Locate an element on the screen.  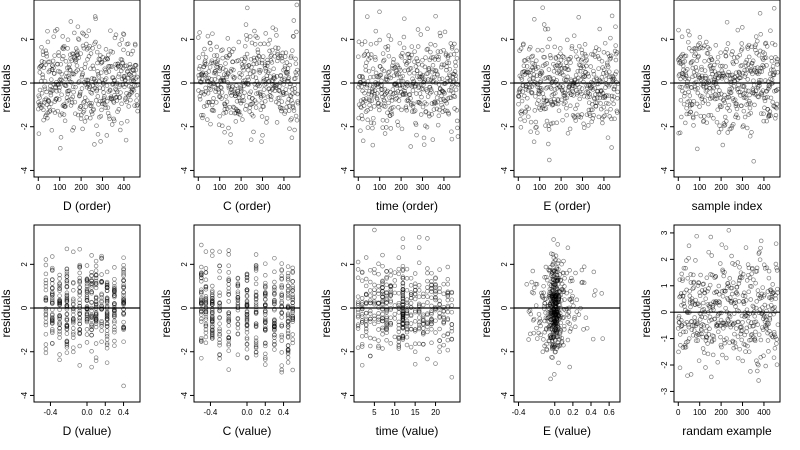
x-tick-label: 400 is located at coordinates (764, 412).